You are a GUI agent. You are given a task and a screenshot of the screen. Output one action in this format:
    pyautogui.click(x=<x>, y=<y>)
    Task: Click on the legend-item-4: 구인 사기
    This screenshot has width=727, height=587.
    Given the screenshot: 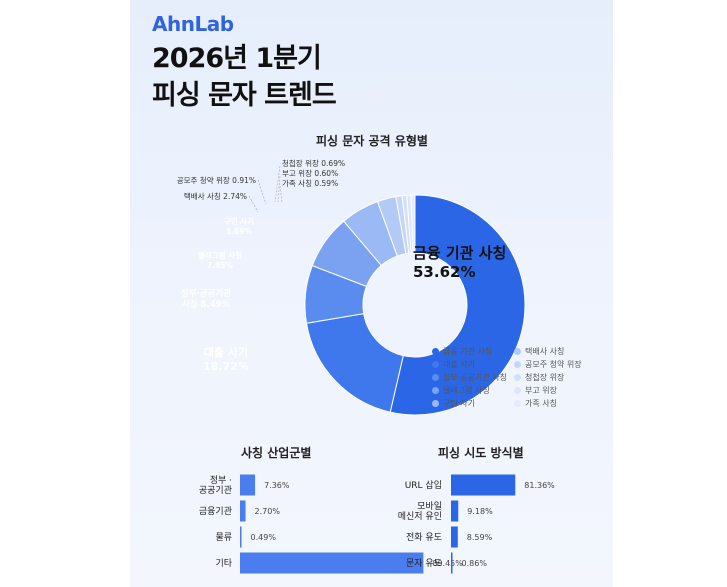 What is the action you would take?
    pyautogui.click(x=453, y=403)
    